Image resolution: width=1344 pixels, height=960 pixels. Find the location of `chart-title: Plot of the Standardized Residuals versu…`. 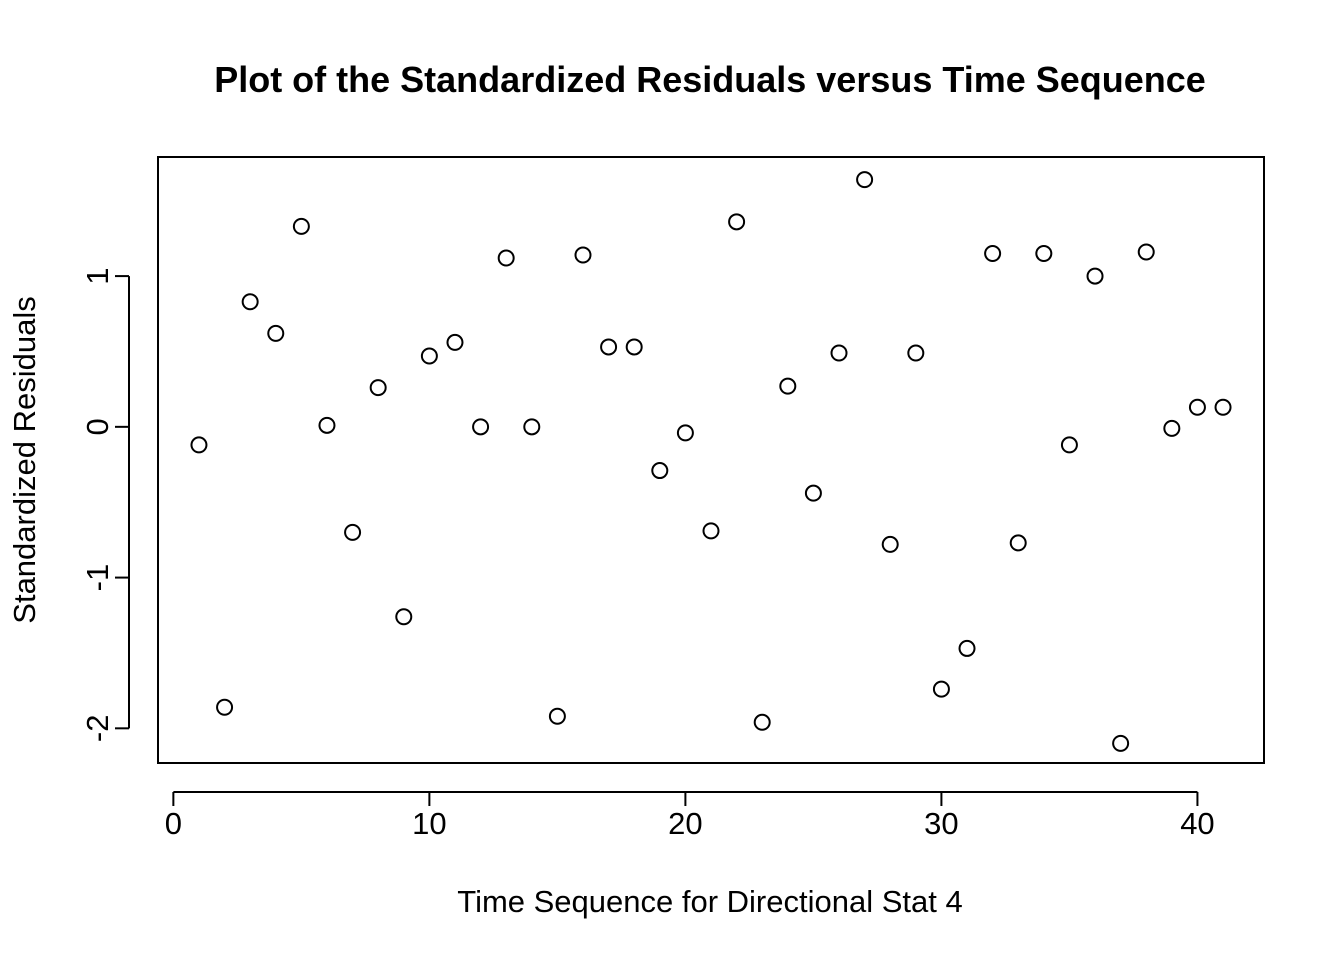

chart-title: Plot of the Standardized Residuals versu… is located at coordinates (710, 79).